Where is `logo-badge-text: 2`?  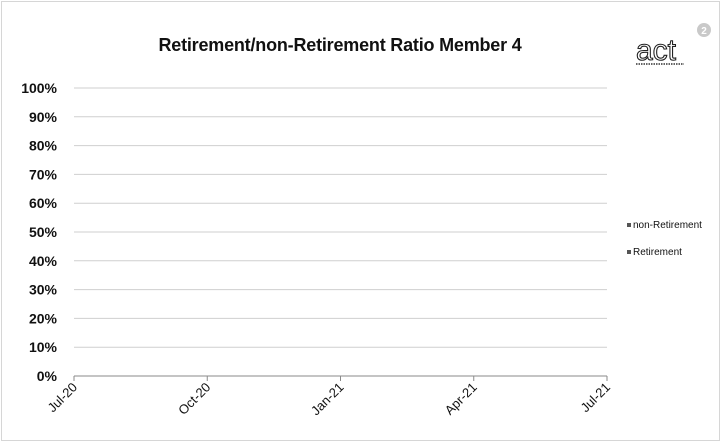
logo-badge-text: 2 is located at coordinates (704, 31).